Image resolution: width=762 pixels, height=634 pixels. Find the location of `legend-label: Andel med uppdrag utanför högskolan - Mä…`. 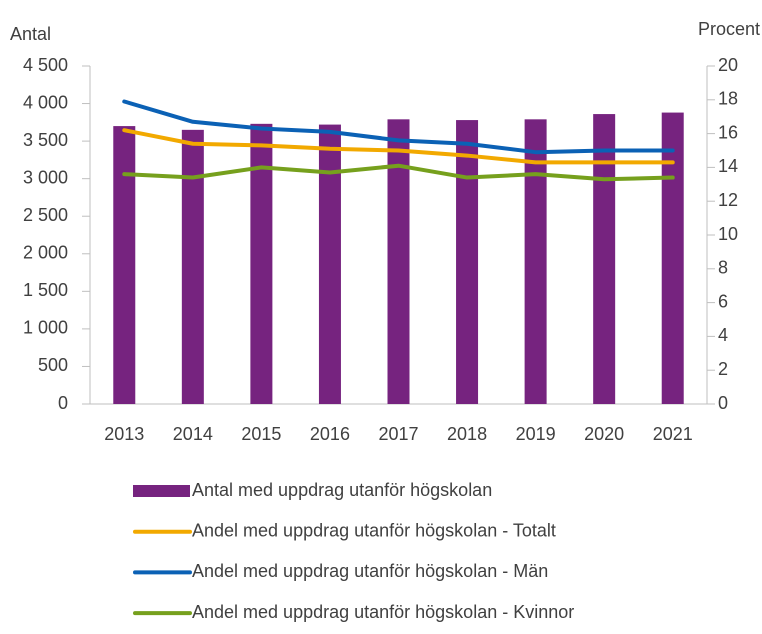

legend-label: Andel med uppdrag utanför högskolan - Mä… is located at coordinates (370, 571).